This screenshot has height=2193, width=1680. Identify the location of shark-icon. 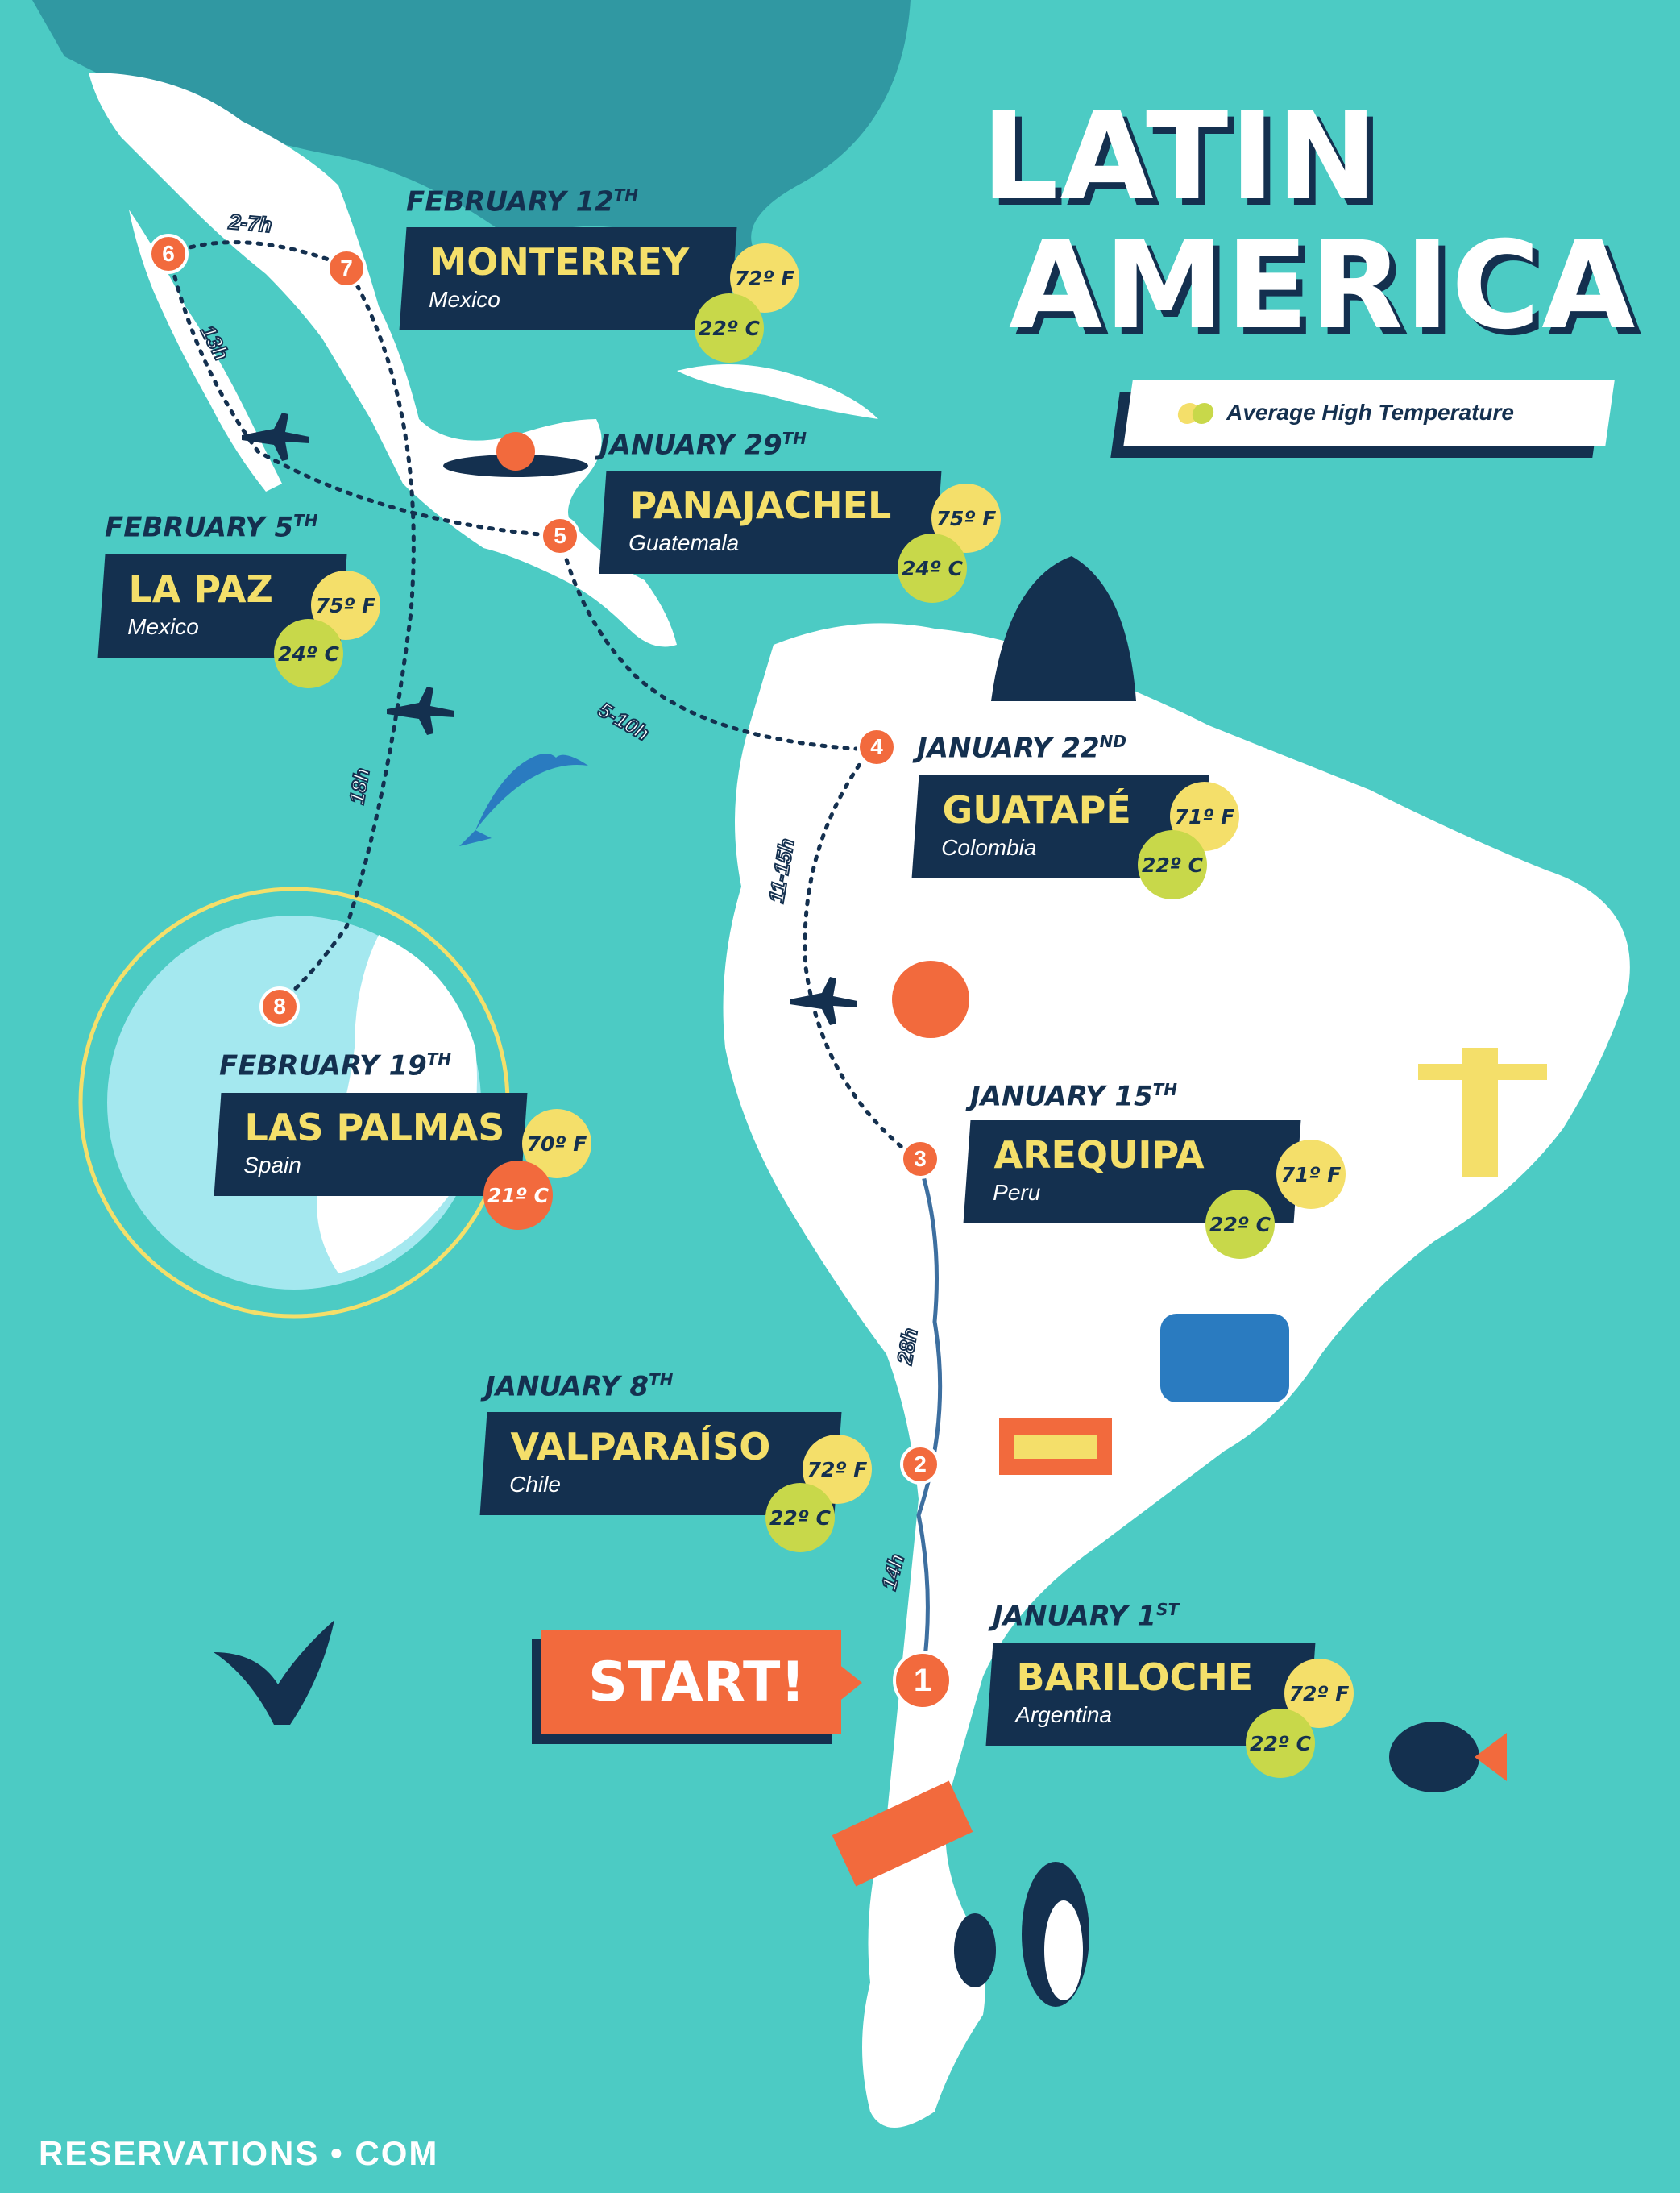
(523, 800).